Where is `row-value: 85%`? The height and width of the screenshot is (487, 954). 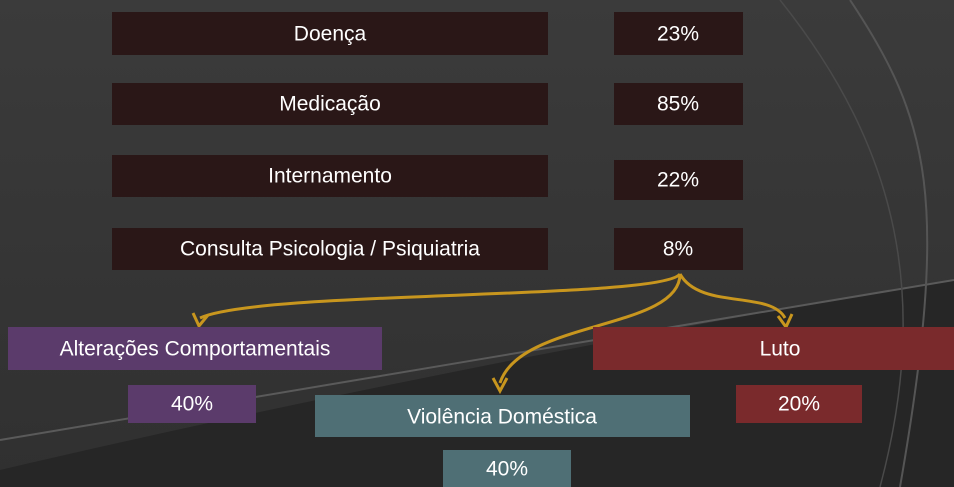 row-value: 85% is located at coordinates (678, 104).